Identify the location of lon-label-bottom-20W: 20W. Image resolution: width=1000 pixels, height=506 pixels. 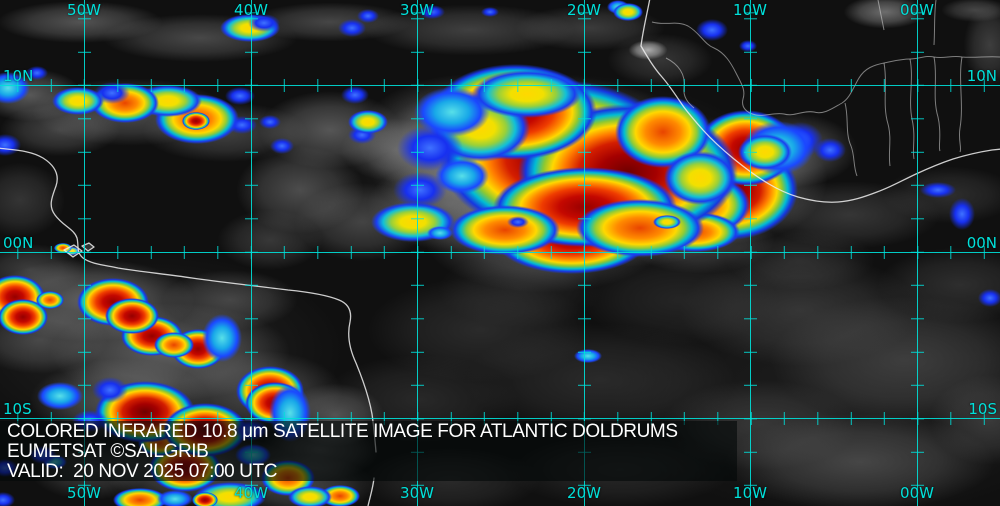
(584, 493).